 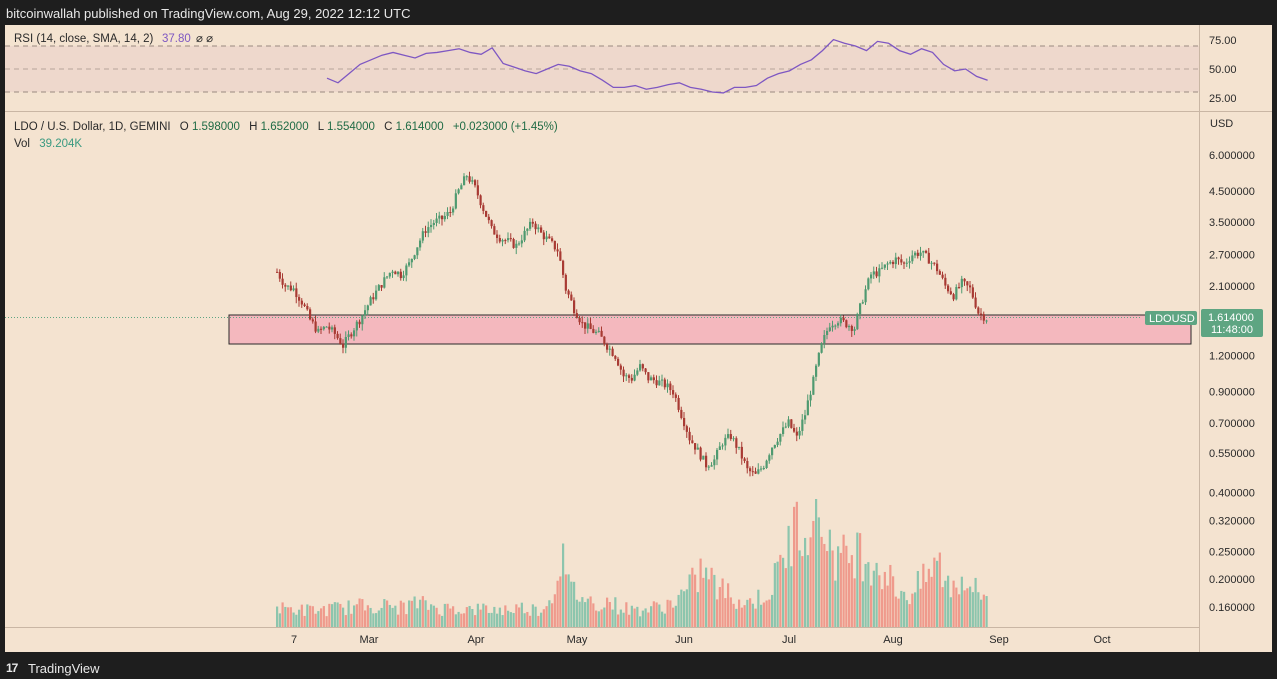 I want to click on time-tick: Mar, so click(x=369, y=640).